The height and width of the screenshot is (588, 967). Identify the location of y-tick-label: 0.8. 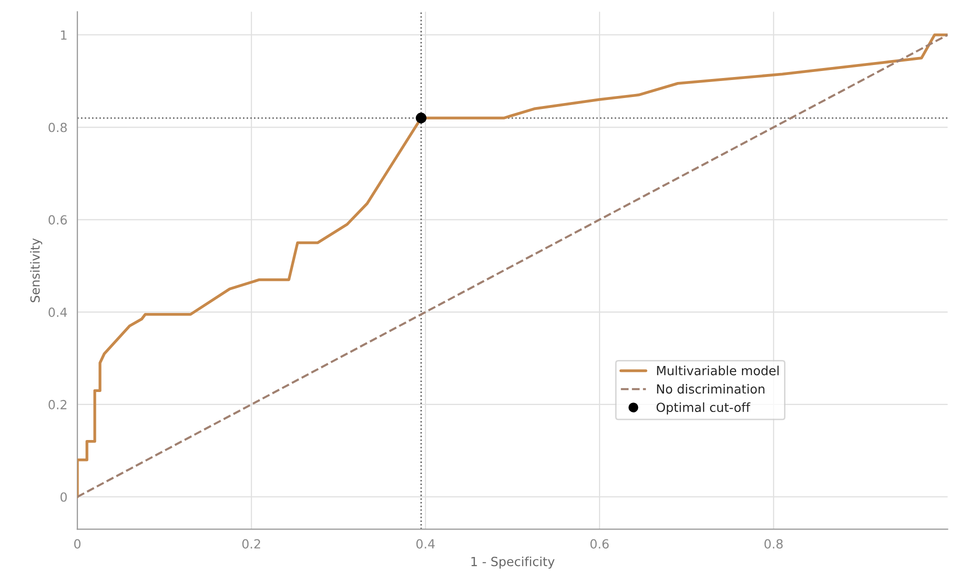
(57, 127).